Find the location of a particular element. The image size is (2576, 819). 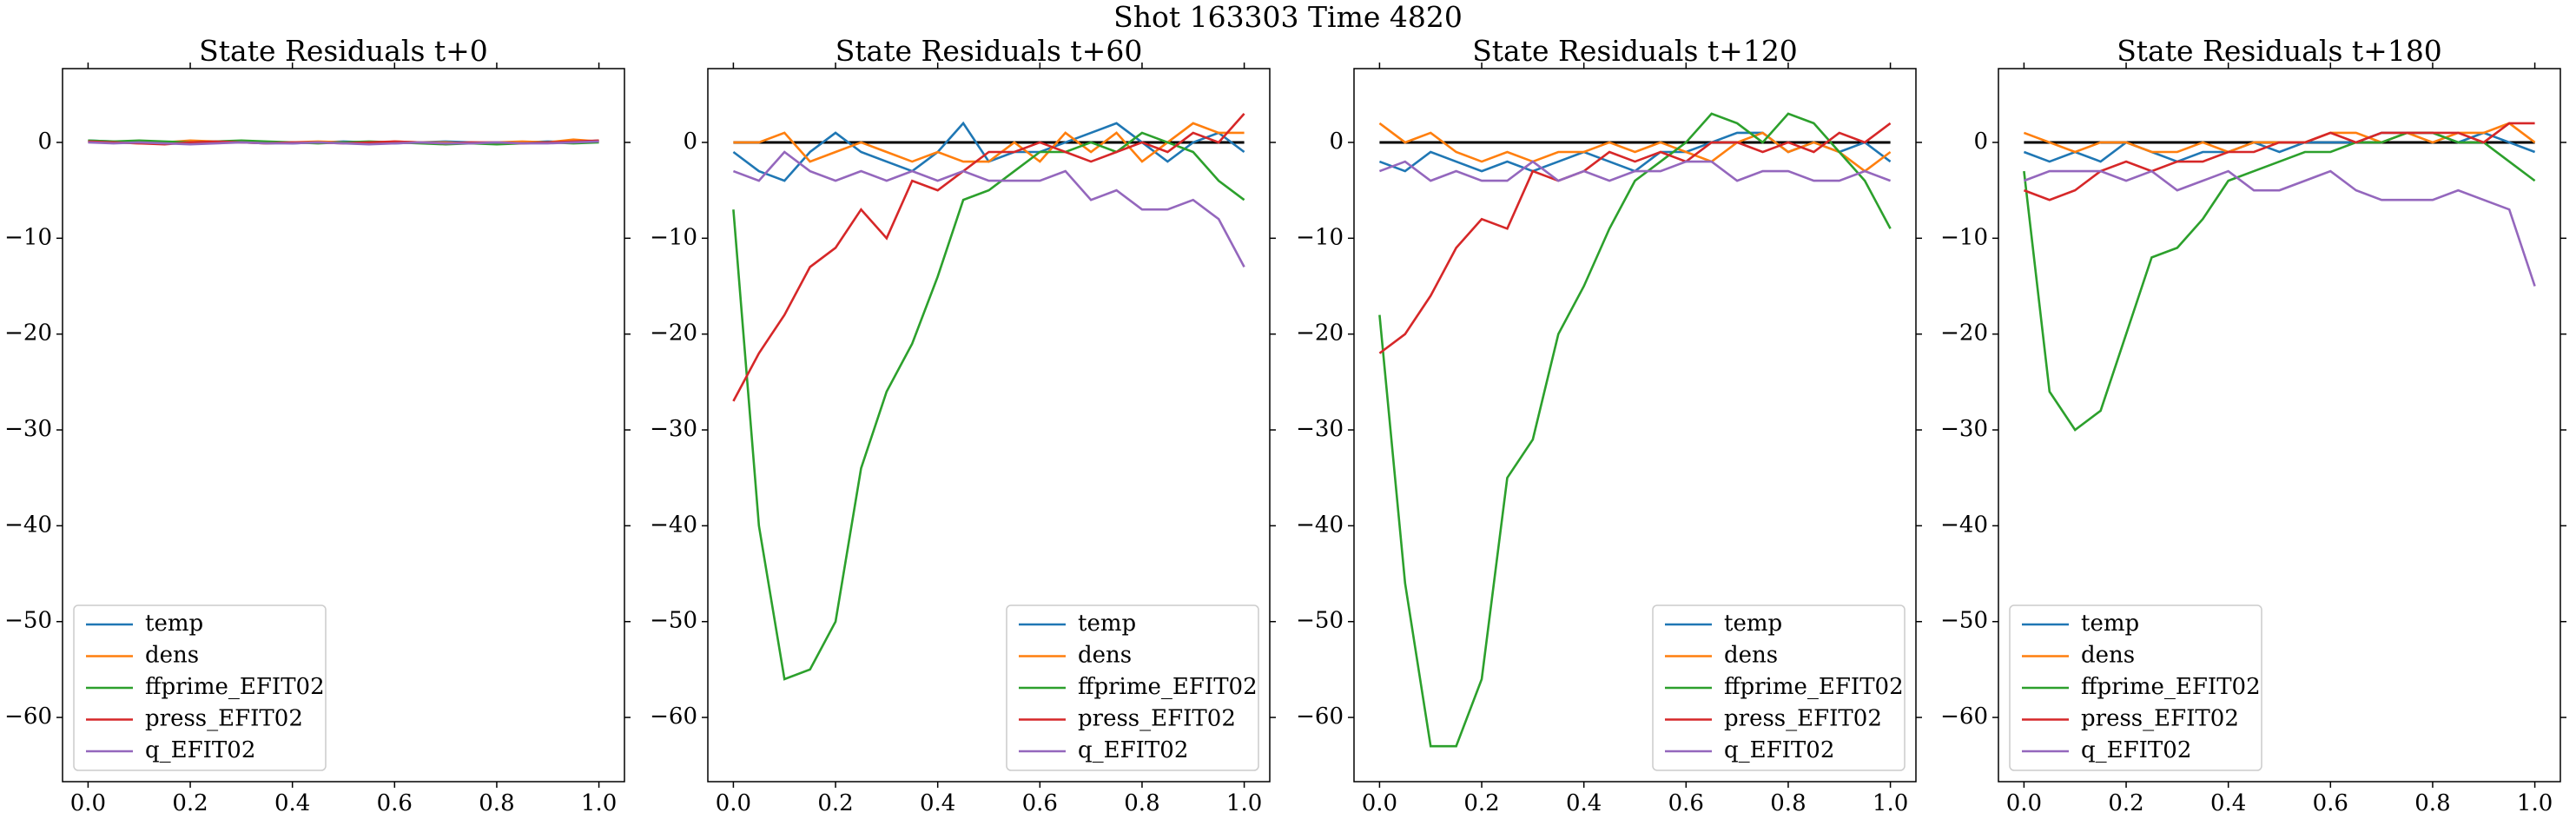

subplot-title: State Residuals t+60 is located at coordinates (990, 51).